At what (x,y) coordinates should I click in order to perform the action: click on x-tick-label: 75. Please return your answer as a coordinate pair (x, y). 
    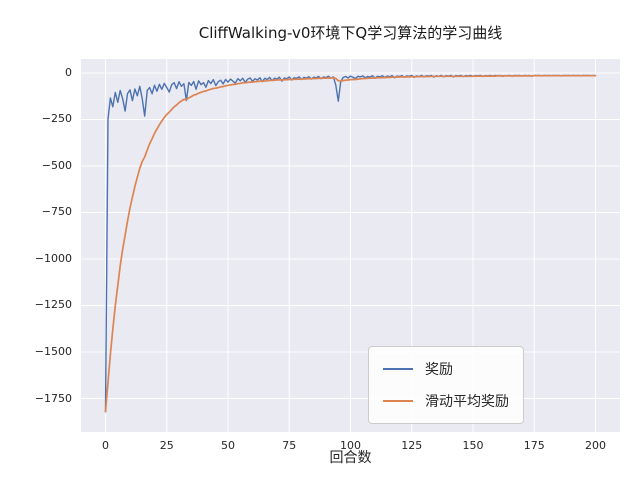
    Looking at the image, I should click on (289, 445).